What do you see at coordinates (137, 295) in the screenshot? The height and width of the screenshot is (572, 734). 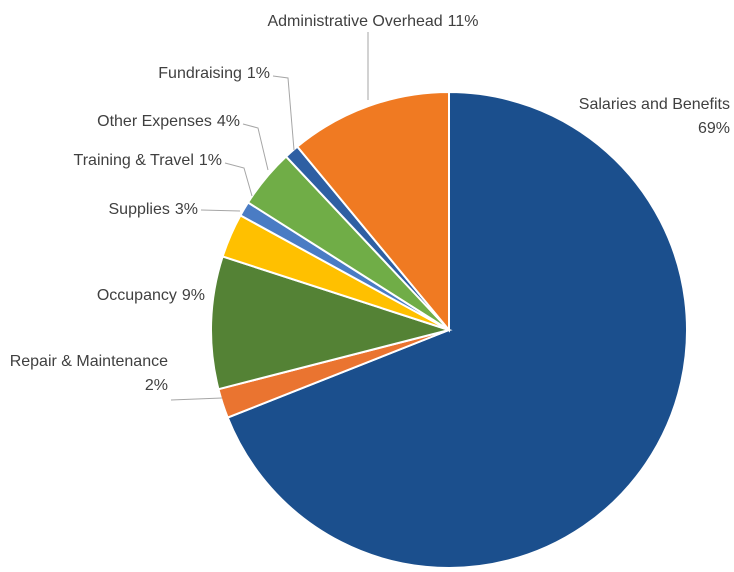 I see `category-label: Occupancy` at bounding box center [137, 295].